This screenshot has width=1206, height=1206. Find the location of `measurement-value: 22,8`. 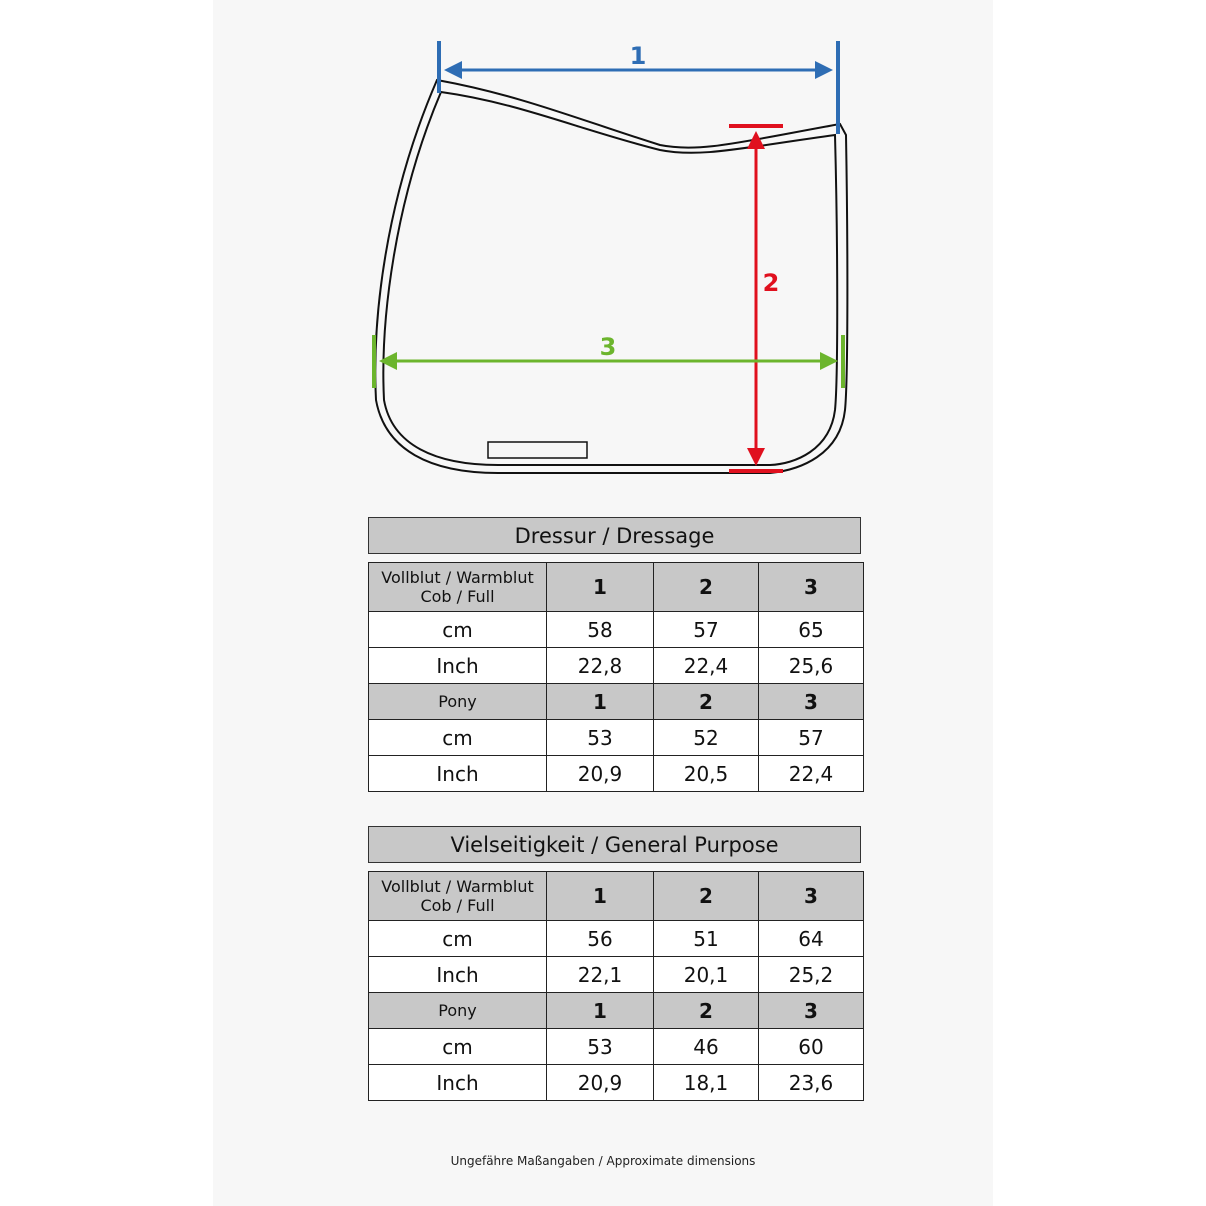

measurement-value: 22,8 is located at coordinates (600, 665).